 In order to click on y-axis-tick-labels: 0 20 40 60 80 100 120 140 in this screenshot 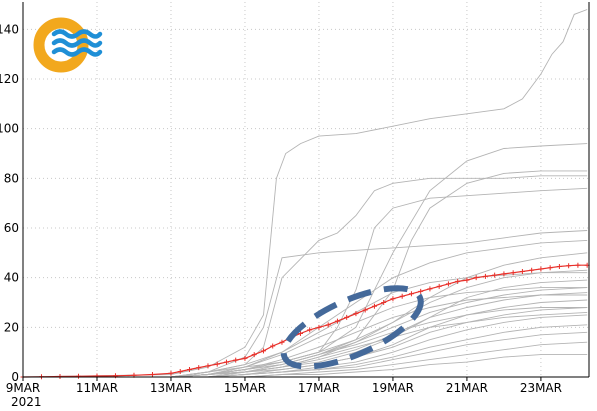, I will do `click(9, 203)`.